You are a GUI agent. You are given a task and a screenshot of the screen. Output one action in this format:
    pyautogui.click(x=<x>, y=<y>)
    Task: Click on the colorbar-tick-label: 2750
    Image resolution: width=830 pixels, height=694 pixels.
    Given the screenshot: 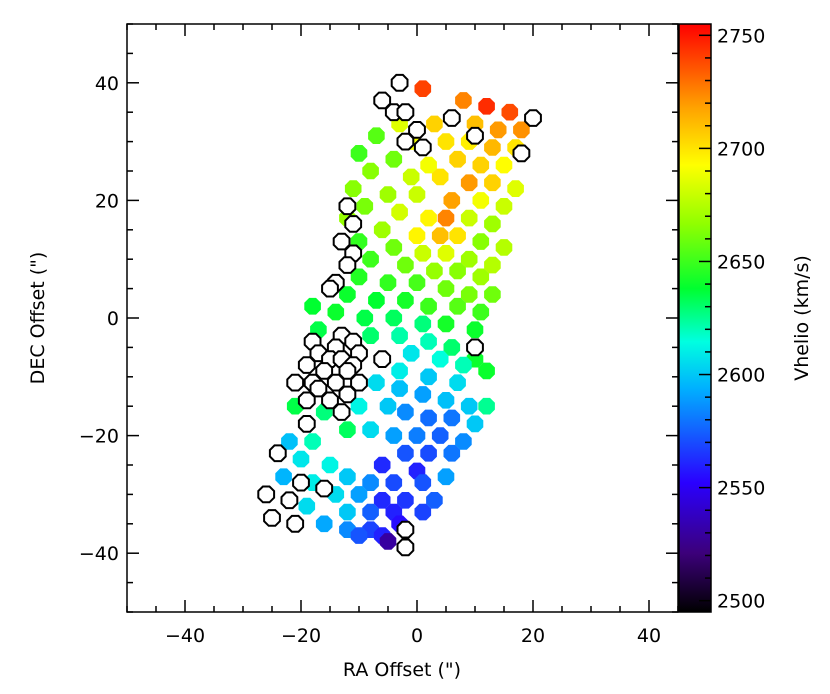 What is the action you would take?
    pyautogui.click(x=741, y=36)
    